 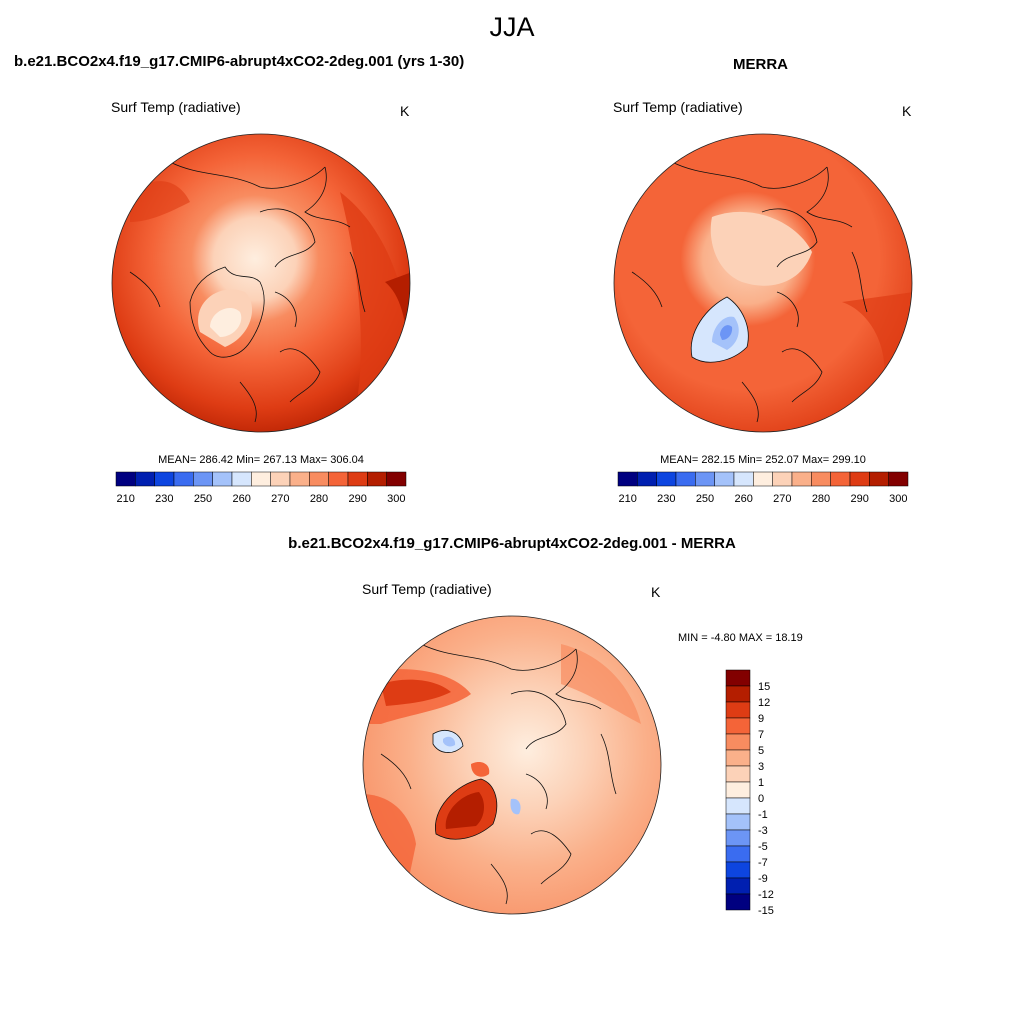 I want to click on colorbar-tick-label: 0, so click(x=761, y=799).